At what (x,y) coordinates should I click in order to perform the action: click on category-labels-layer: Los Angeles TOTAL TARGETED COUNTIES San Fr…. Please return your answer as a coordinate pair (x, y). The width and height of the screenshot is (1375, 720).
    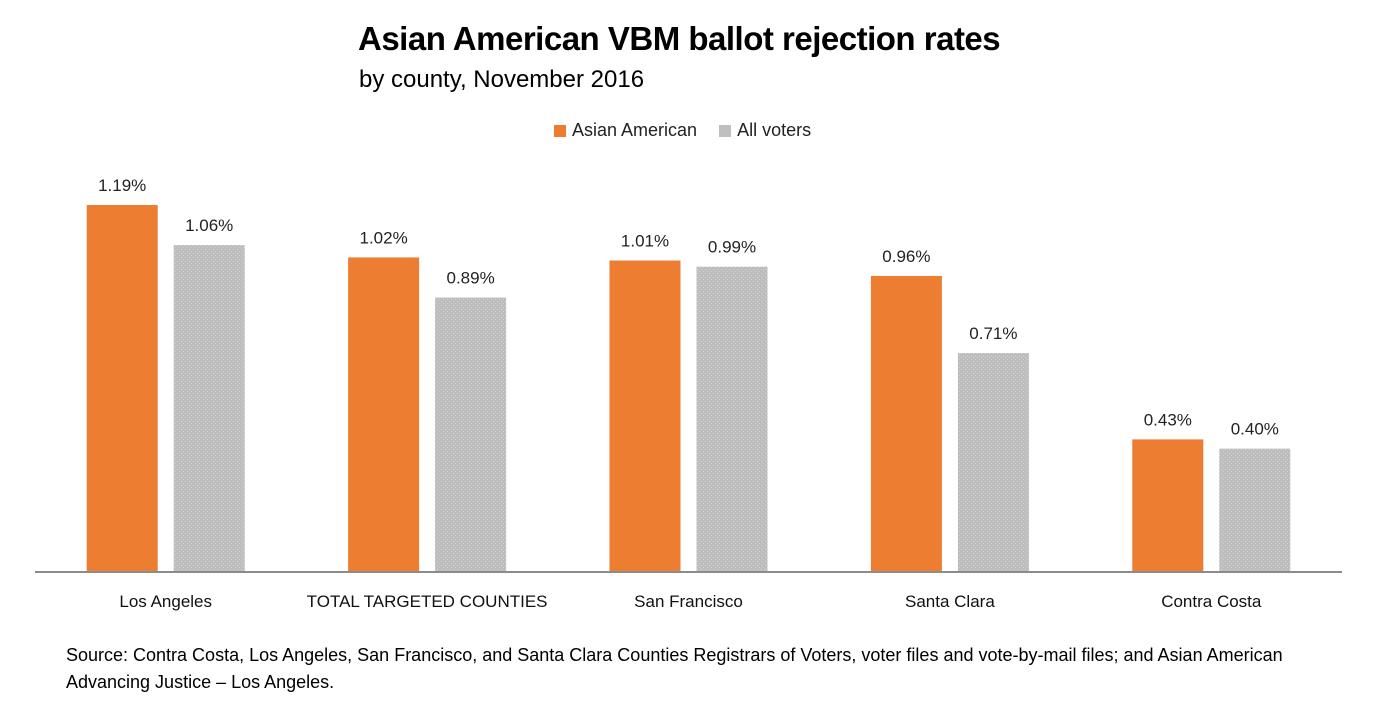
    Looking at the image, I should click on (690, 601).